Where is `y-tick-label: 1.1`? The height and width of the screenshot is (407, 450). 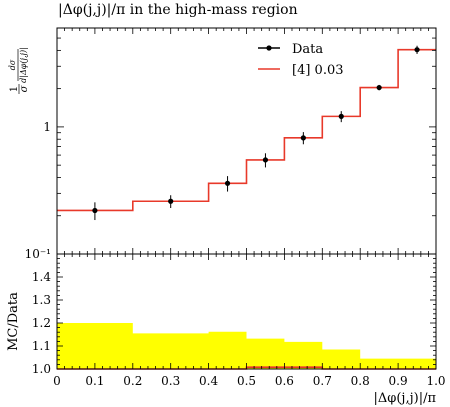
y-tick-label: 1.1 is located at coordinates (41, 346).